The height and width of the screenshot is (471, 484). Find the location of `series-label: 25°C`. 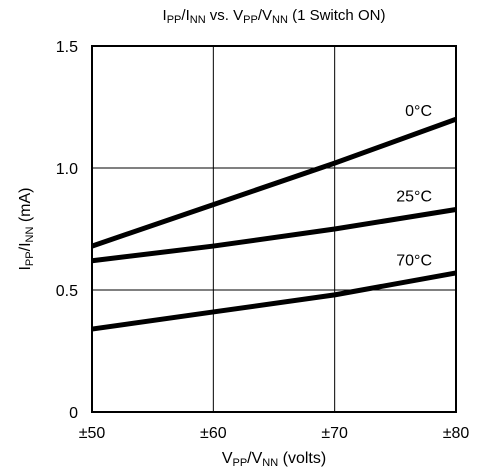

series-label: 25°C is located at coordinates (414, 196).